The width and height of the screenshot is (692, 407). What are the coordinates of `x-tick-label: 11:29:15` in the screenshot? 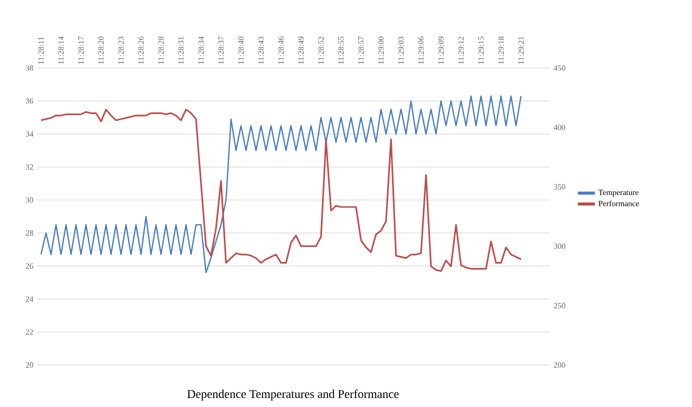 It's located at (481, 50).